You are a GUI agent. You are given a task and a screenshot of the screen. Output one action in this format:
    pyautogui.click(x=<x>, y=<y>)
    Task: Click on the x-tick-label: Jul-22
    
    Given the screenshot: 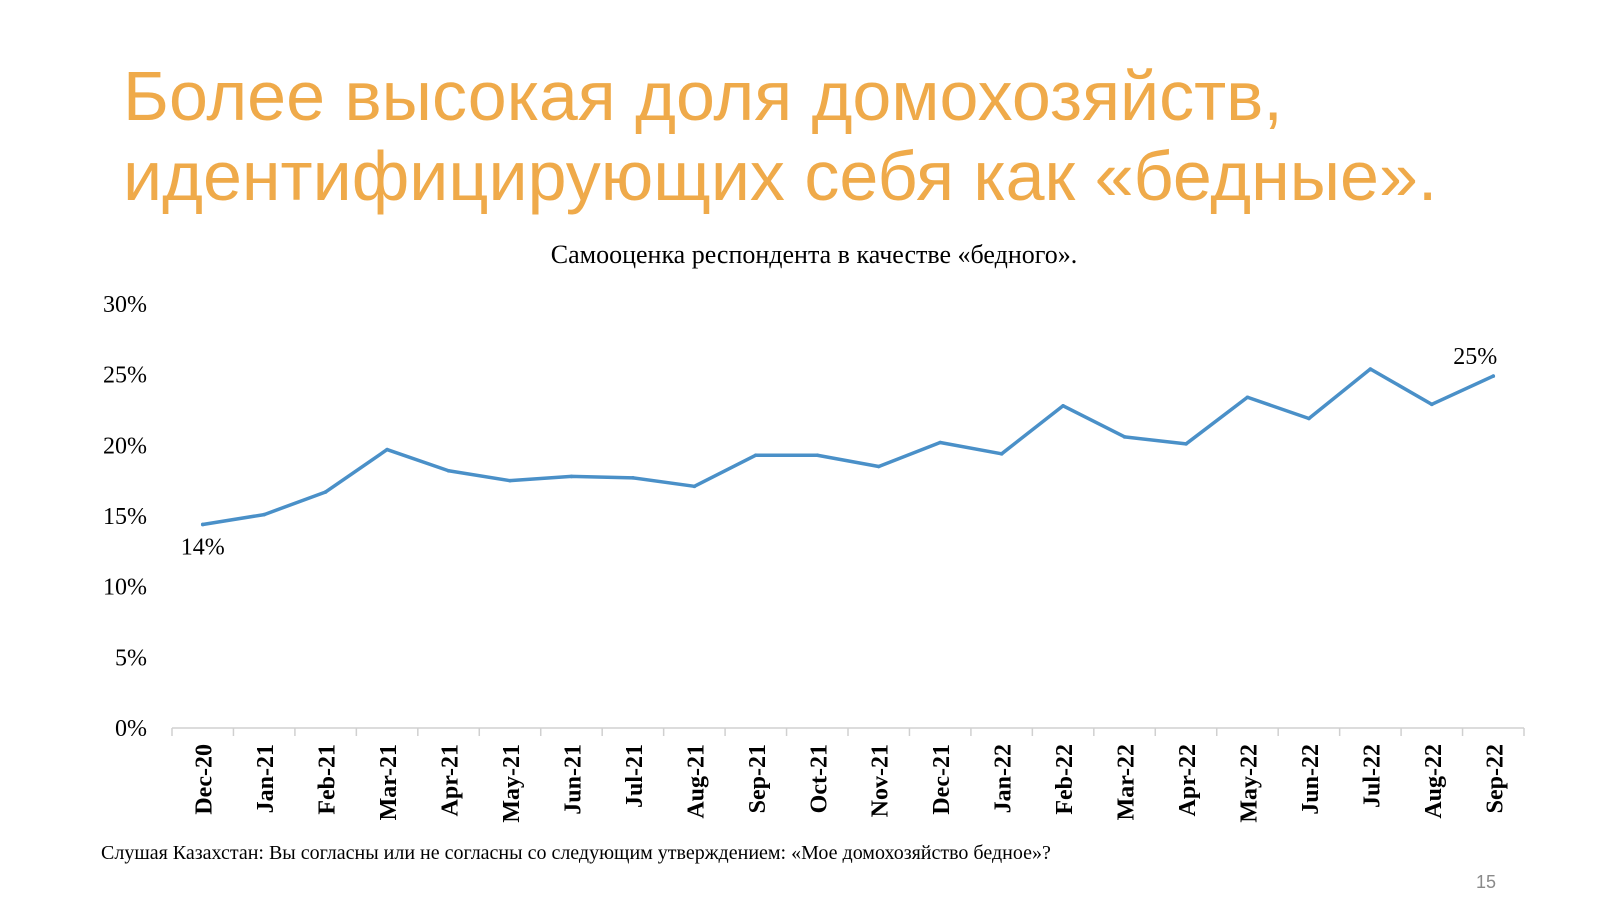 What is the action you would take?
    pyautogui.click(x=1372, y=776)
    